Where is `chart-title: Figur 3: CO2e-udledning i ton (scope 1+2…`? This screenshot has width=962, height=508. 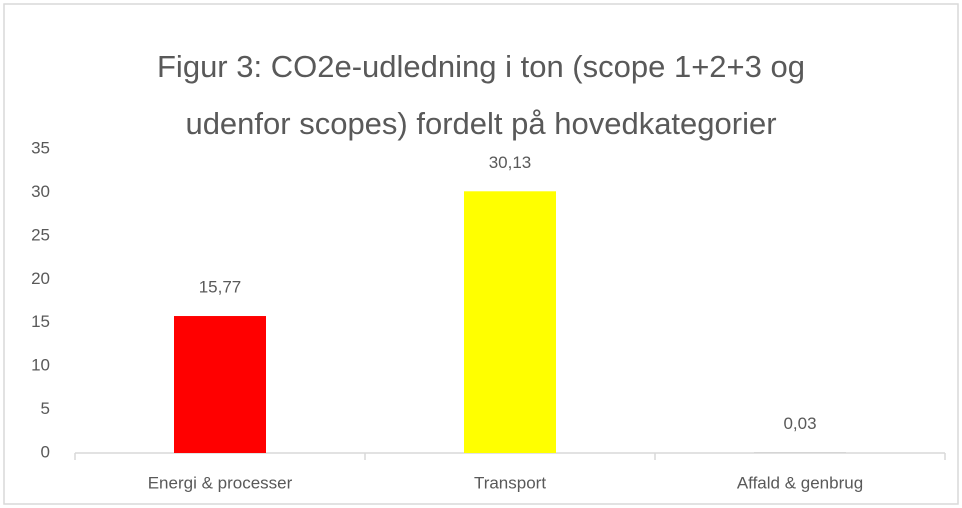
chart-title: Figur 3: CO2e-udledning i ton (scope 1+2… is located at coordinates (481, 95).